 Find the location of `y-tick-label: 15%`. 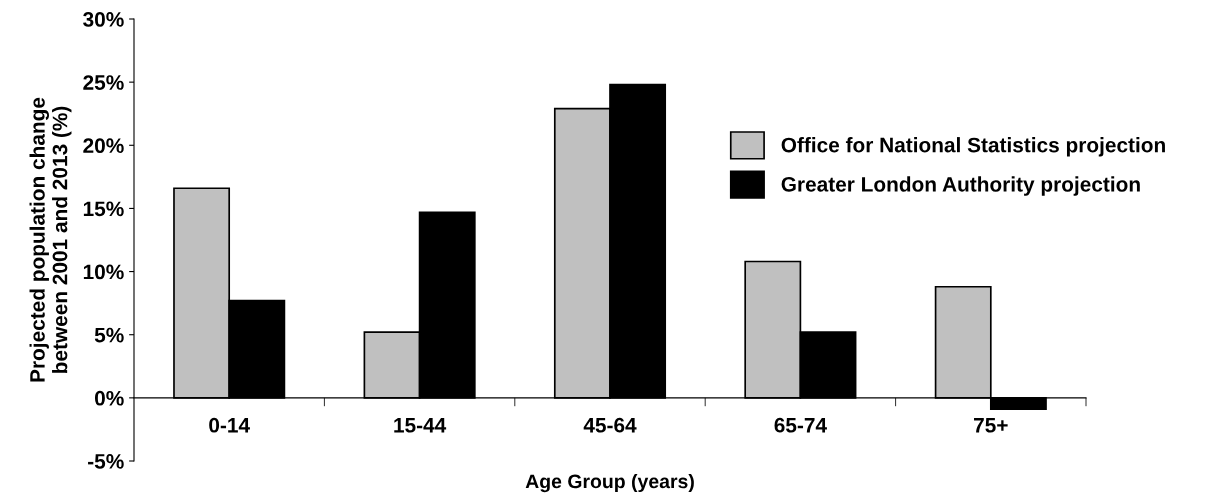

y-tick-label: 15% is located at coordinates (103, 209).